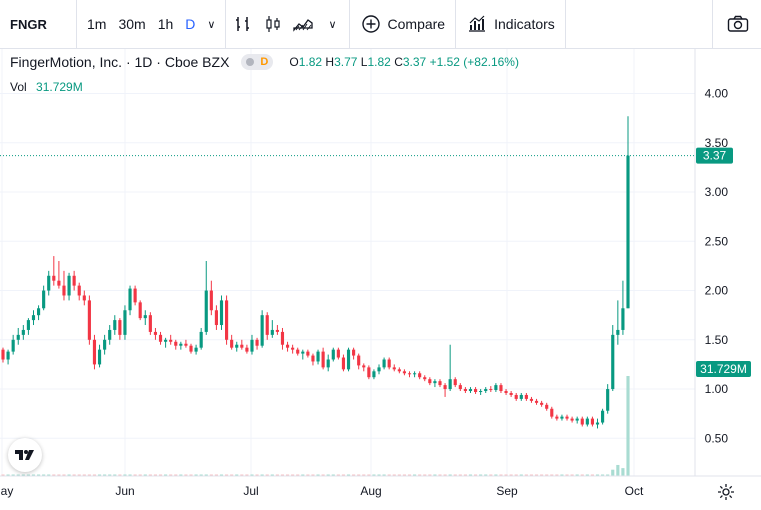  Describe the element at coordinates (132, 24) in the screenshot. I see `interval-30m: 30m` at that location.